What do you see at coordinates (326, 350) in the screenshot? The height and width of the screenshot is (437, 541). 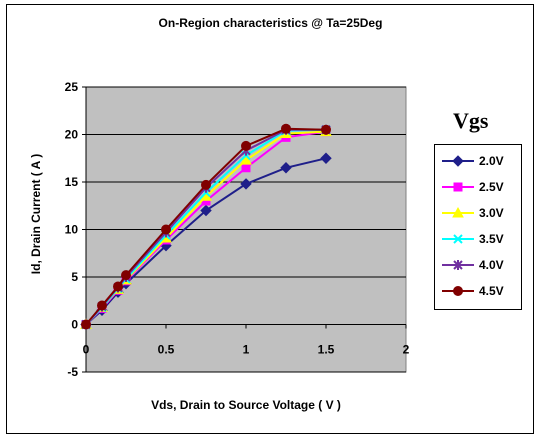 I see `x-tick-label: 1.5` at bounding box center [326, 350].